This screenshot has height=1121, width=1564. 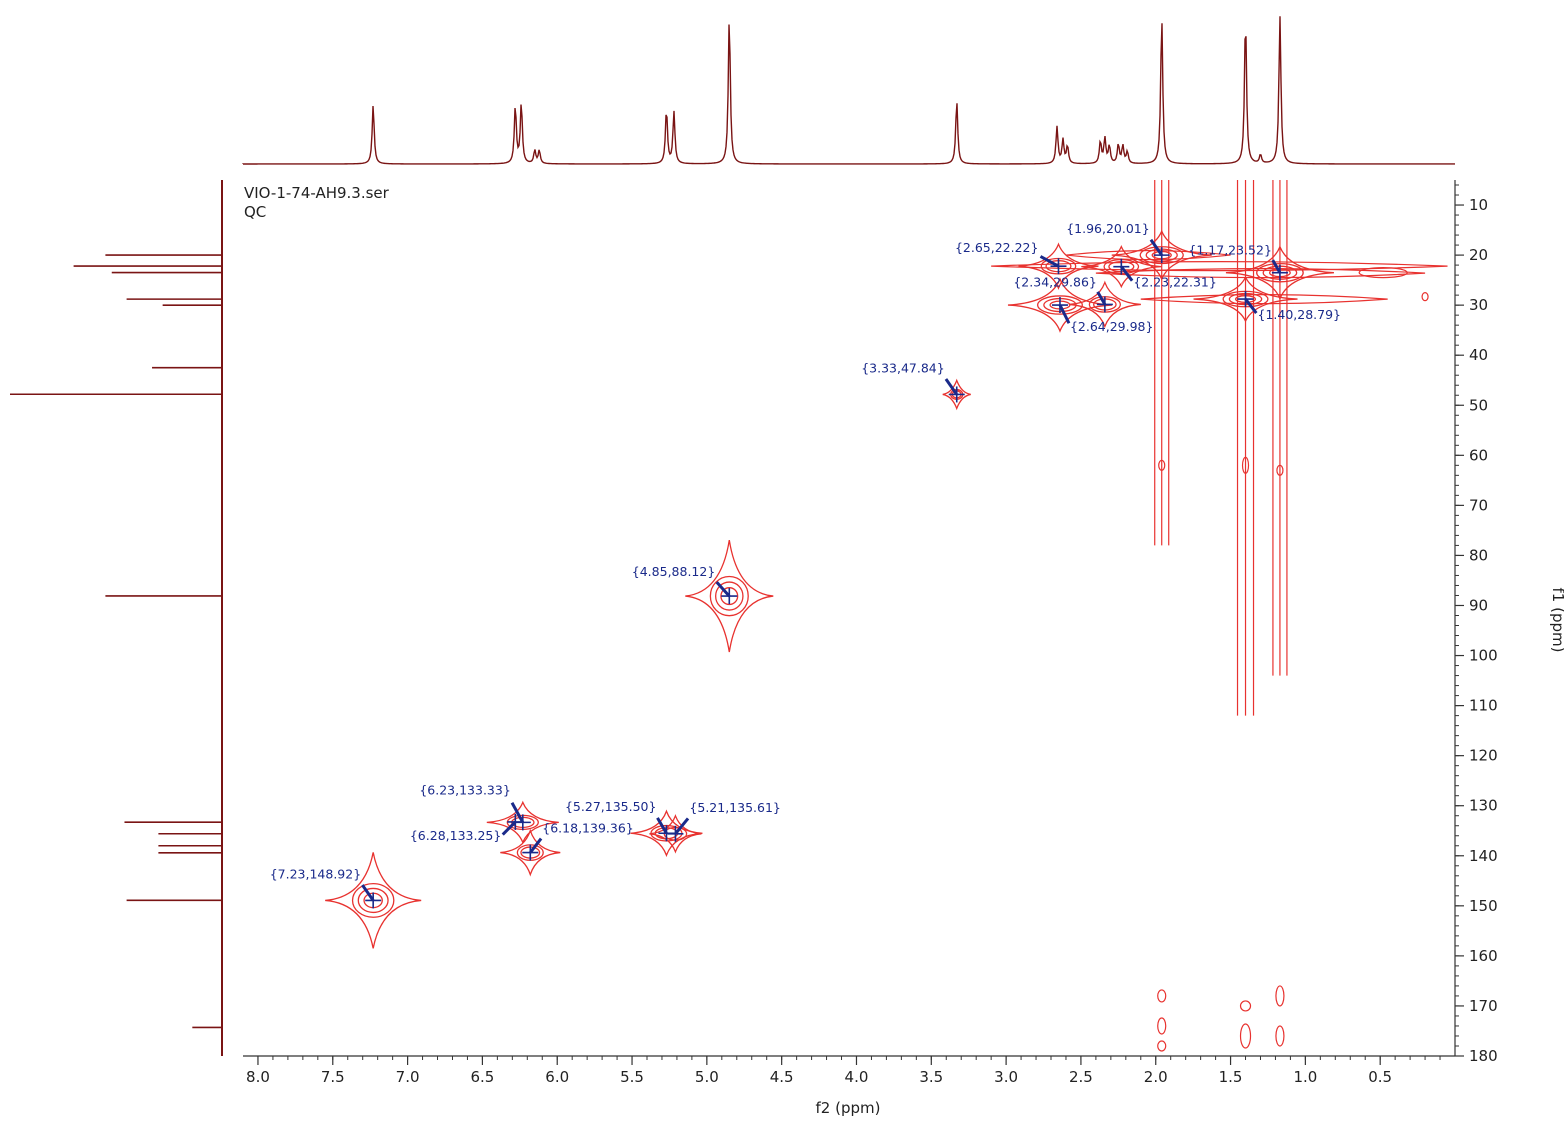 What do you see at coordinates (1483, 706) in the screenshot?
I see `y-tick-label: 110` at bounding box center [1483, 706].